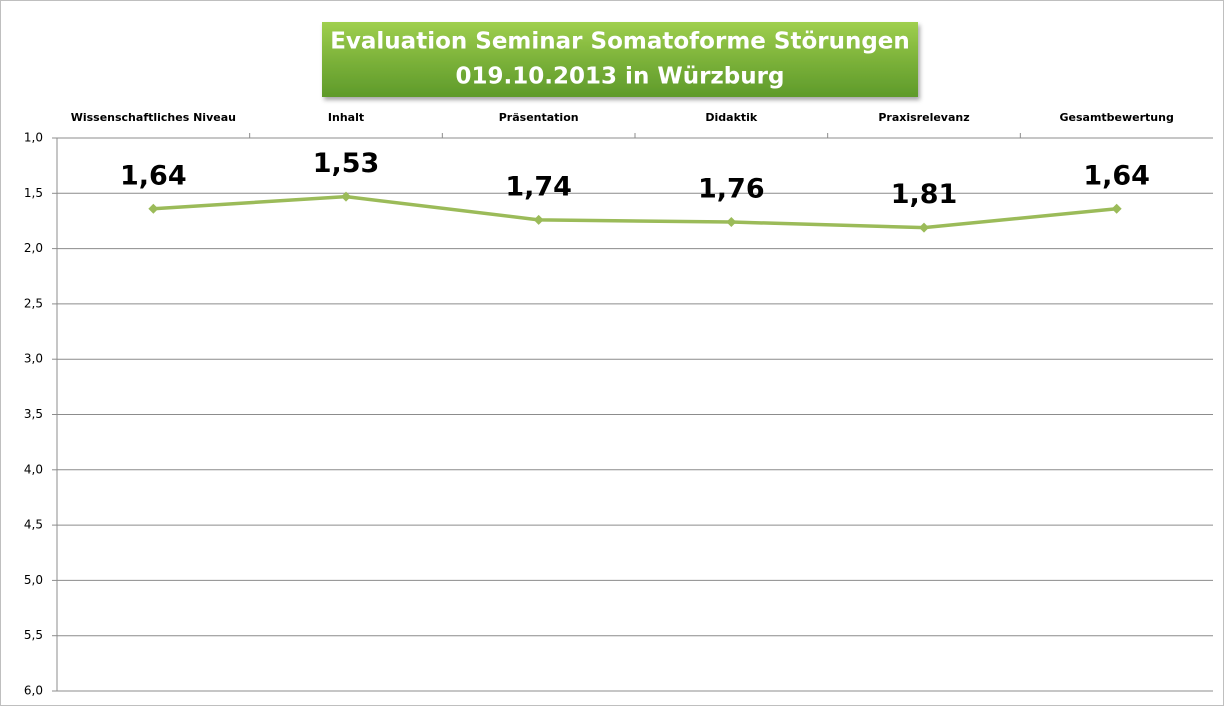  I want to click on y-tick-label: 1,0, so click(33, 138).